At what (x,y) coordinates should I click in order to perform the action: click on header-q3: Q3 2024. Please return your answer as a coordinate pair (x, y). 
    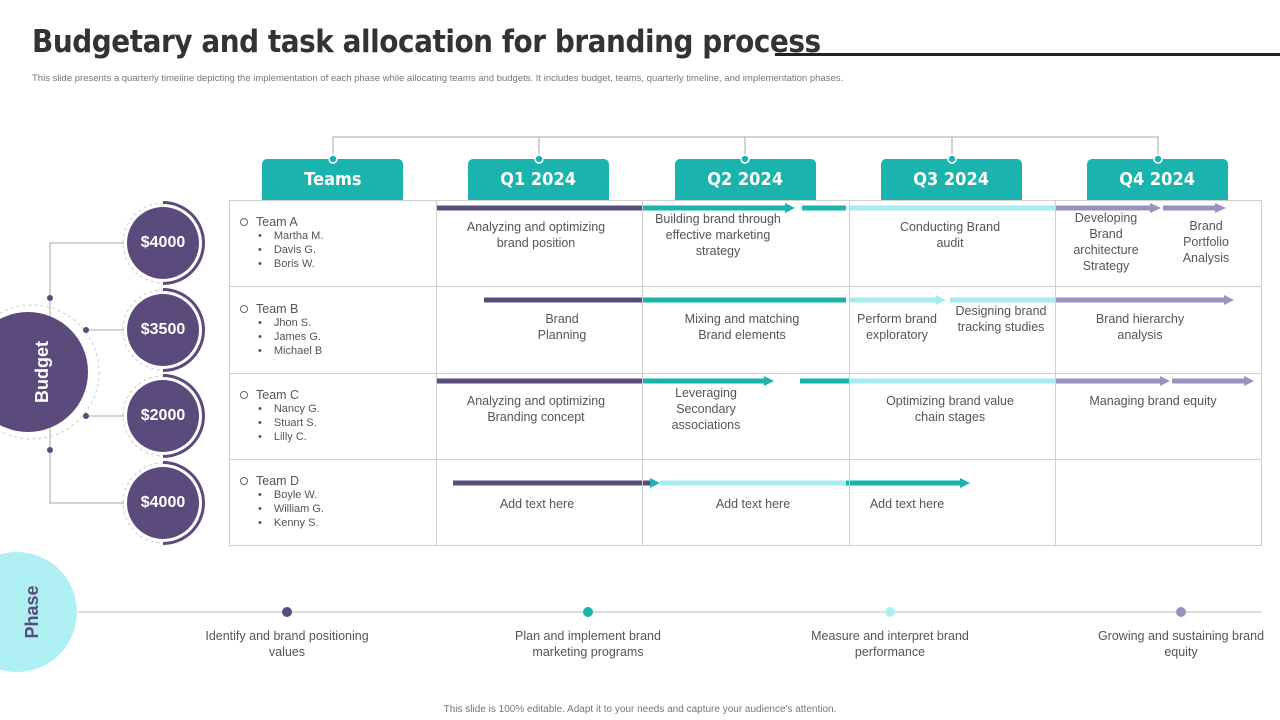
    Looking at the image, I should click on (951, 179).